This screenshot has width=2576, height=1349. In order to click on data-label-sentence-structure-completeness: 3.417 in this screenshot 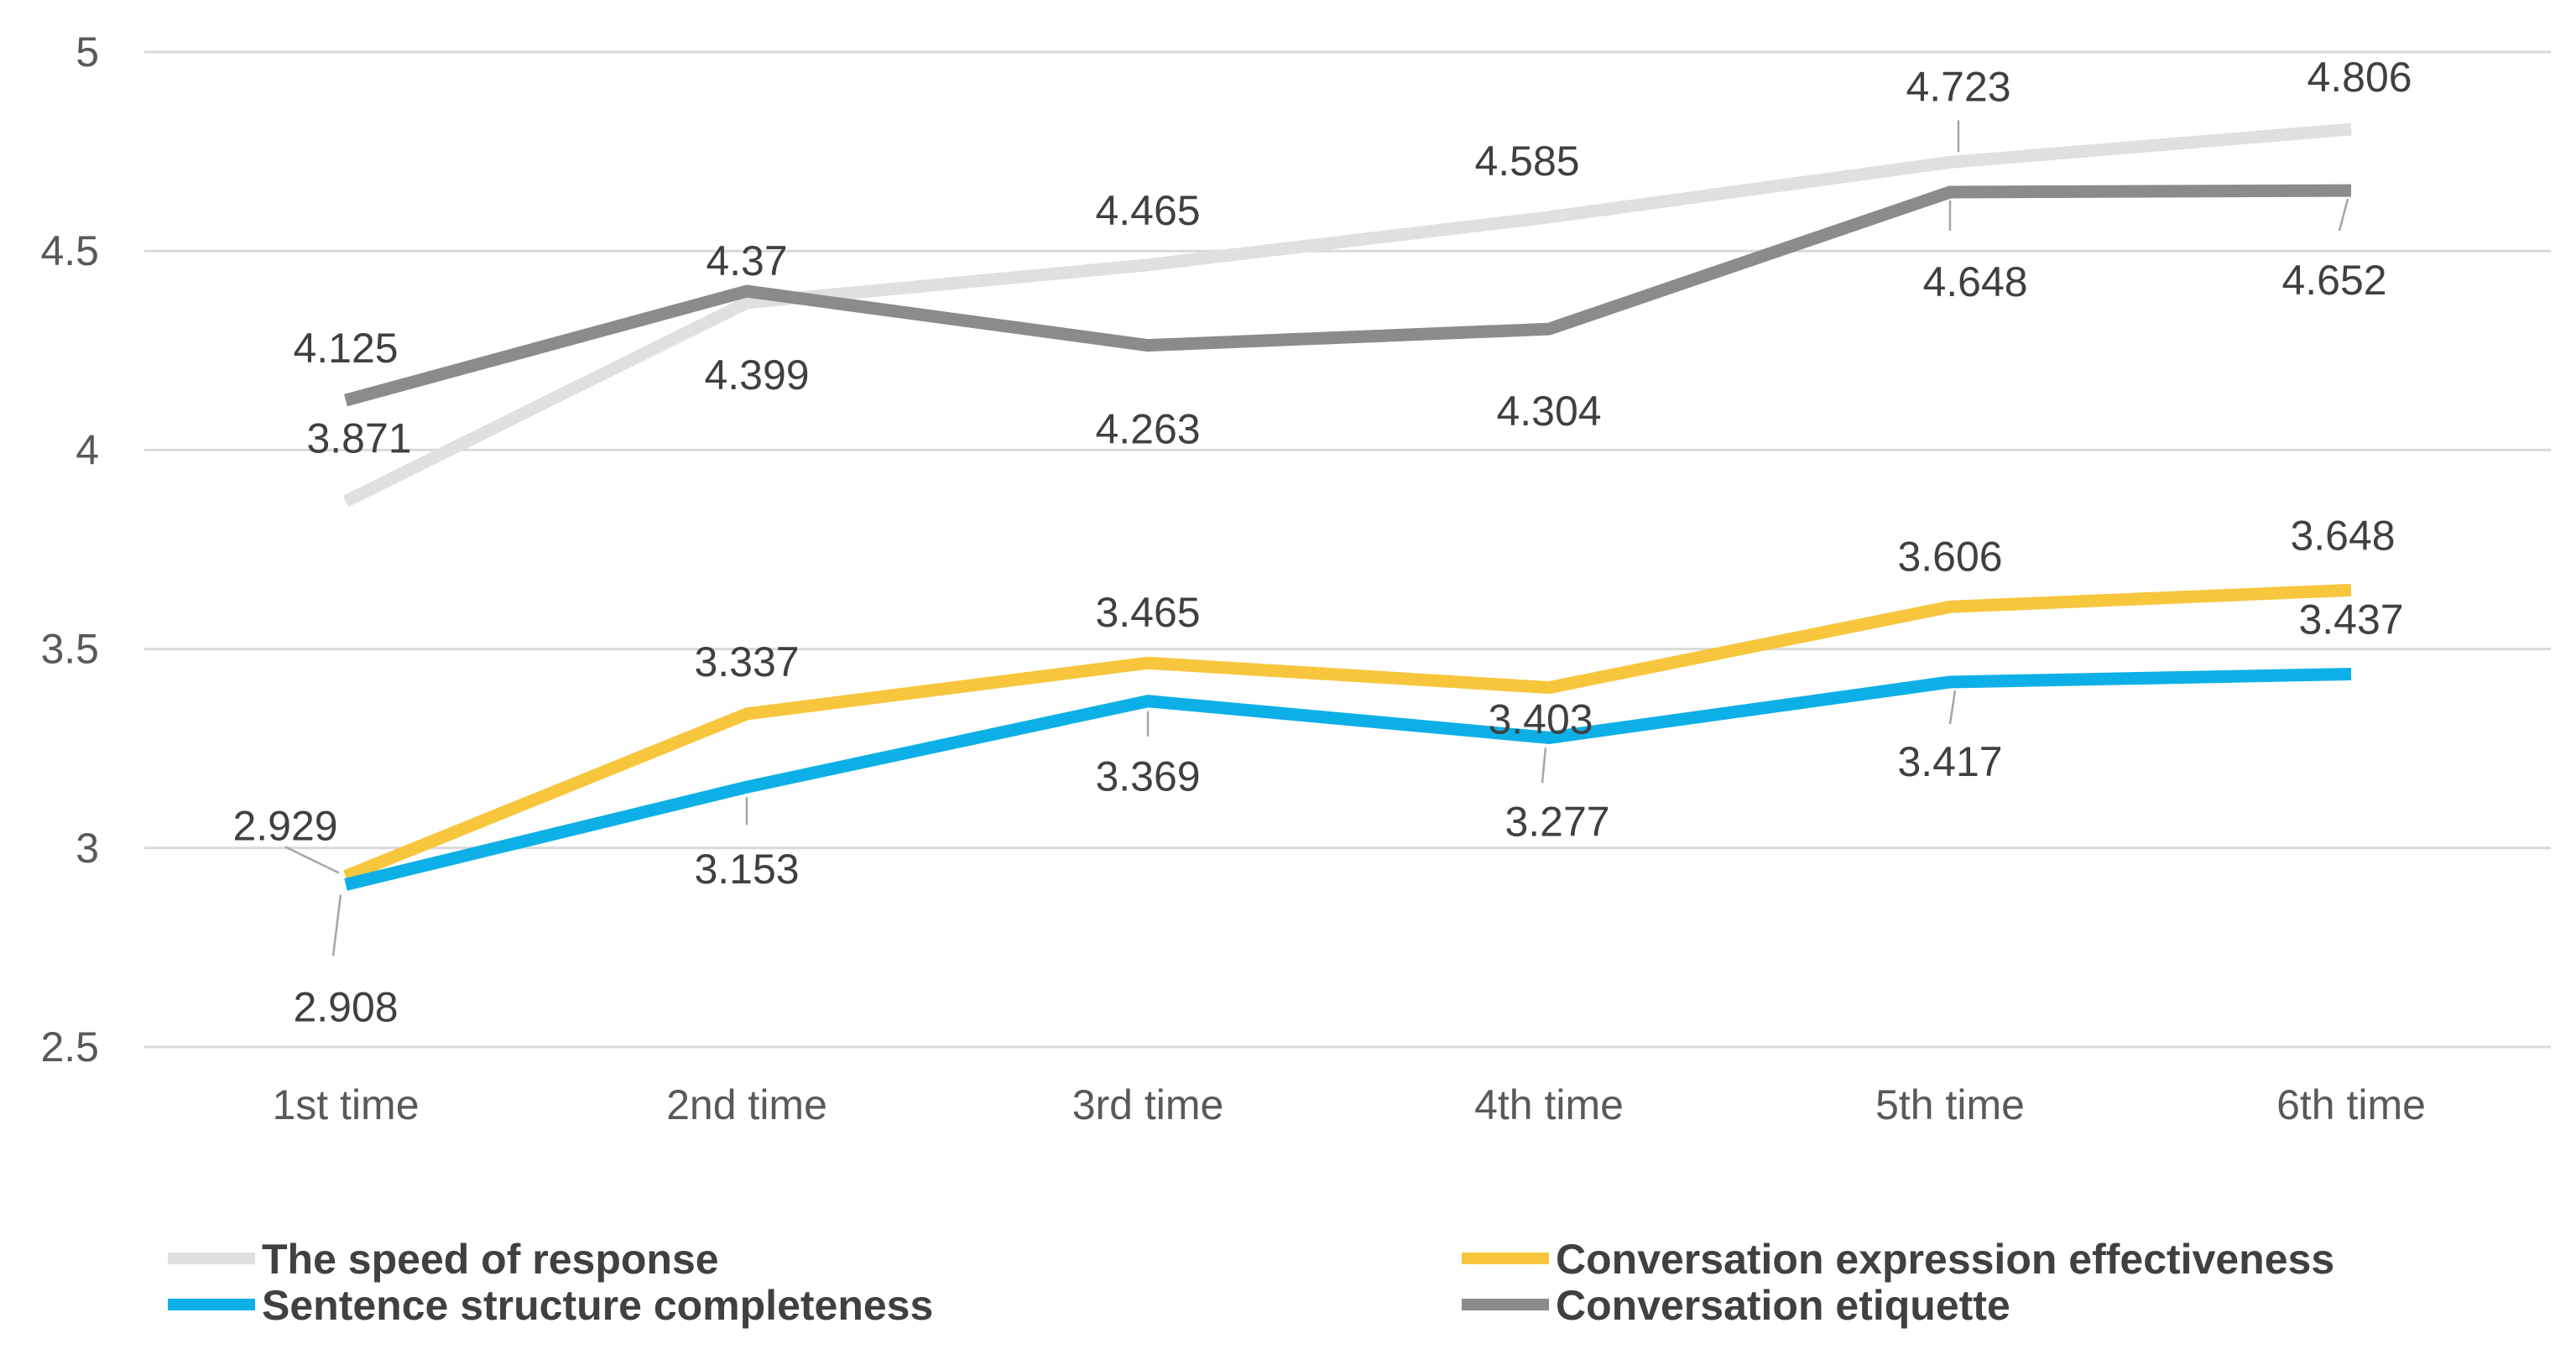, I will do `click(1949, 762)`.